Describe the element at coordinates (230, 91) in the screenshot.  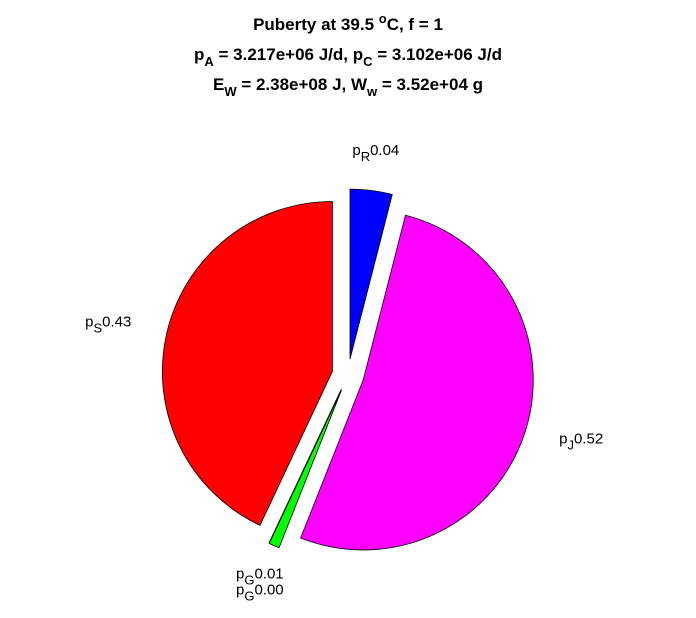
I see `subscript: W` at that location.